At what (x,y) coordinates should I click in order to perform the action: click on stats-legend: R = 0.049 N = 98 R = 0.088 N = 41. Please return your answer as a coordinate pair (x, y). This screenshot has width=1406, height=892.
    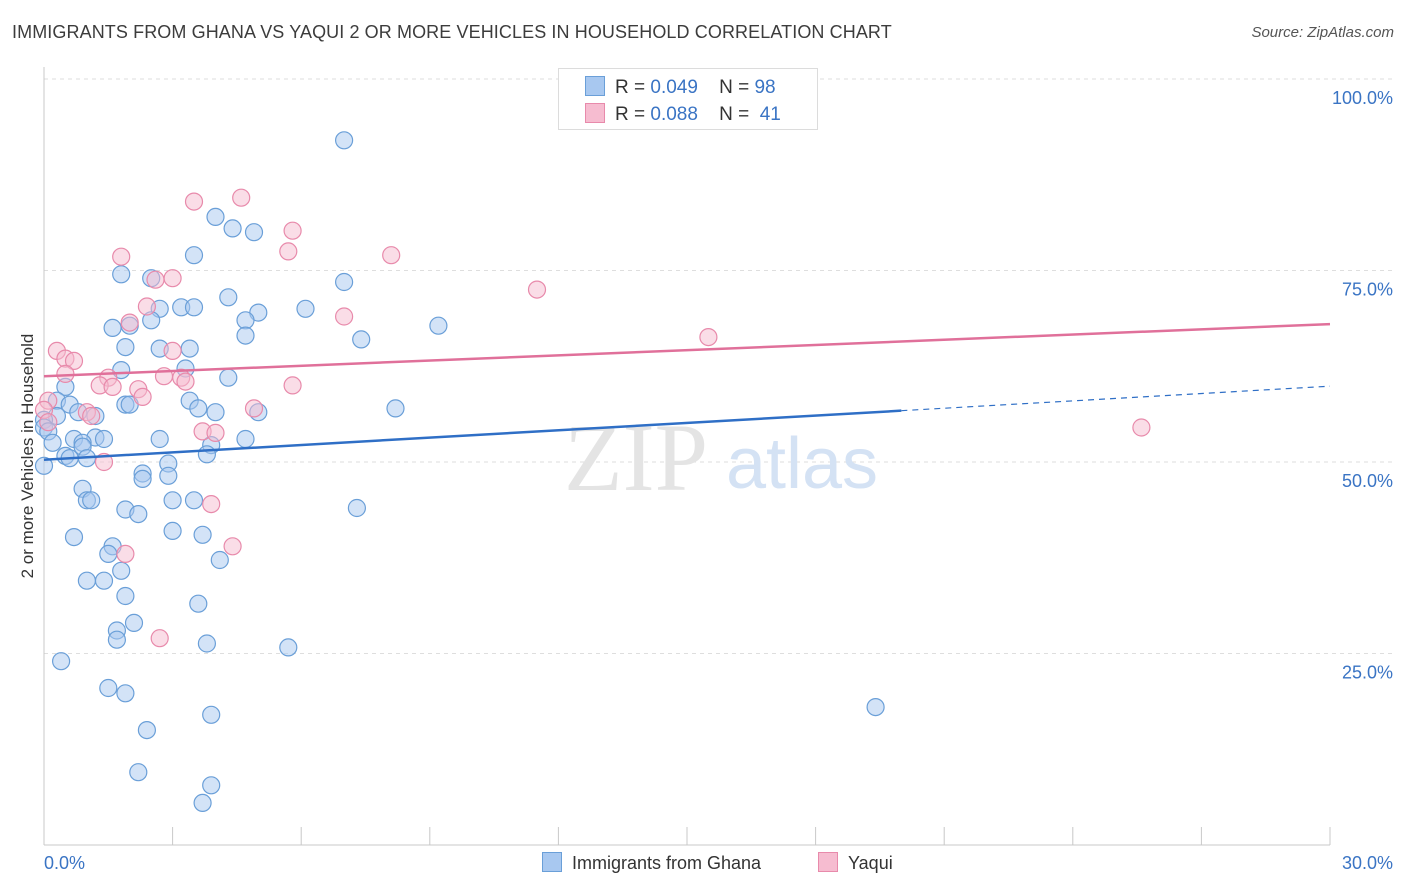
    Looking at the image, I should click on (688, 99).